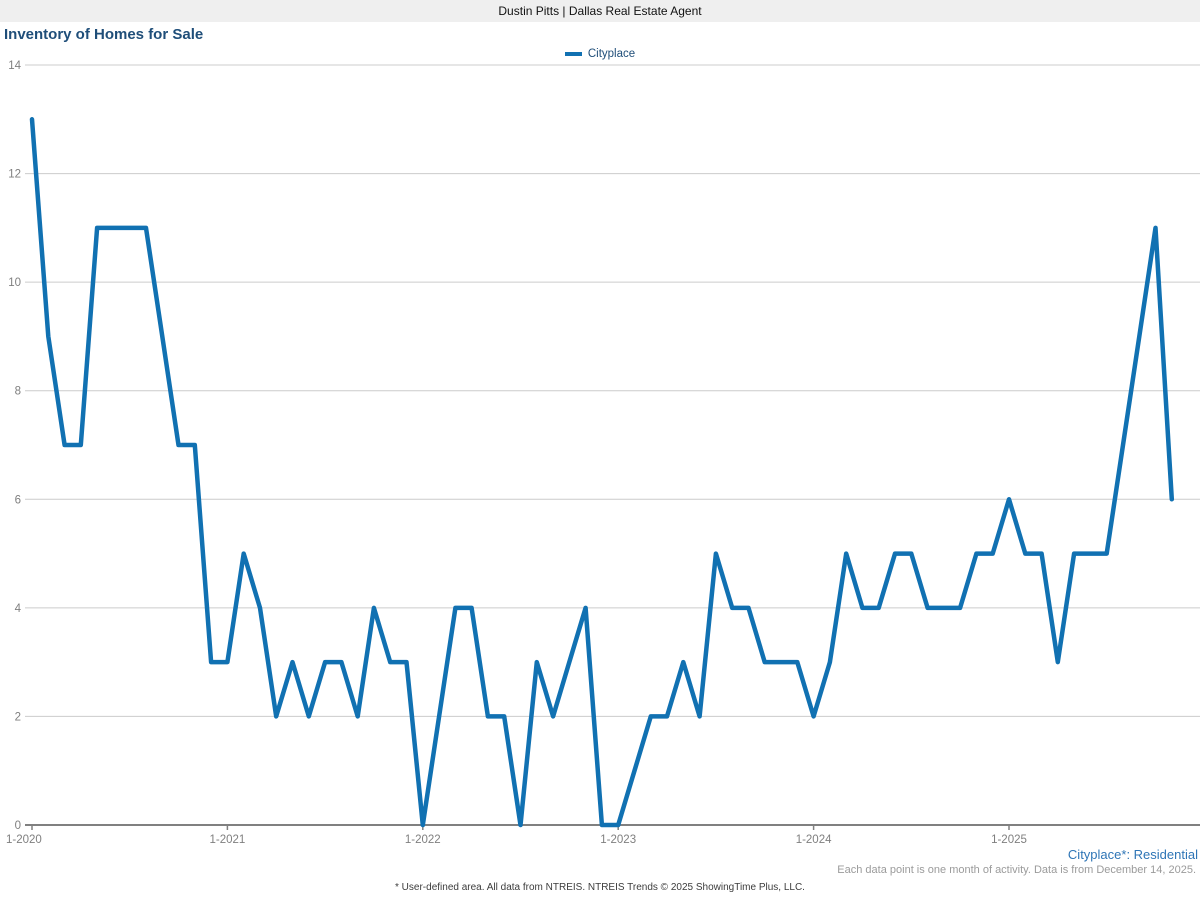 The height and width of the screenshot is (900, 1200). I want to click on y-axis-tick-label: 14, so click(14, 66).